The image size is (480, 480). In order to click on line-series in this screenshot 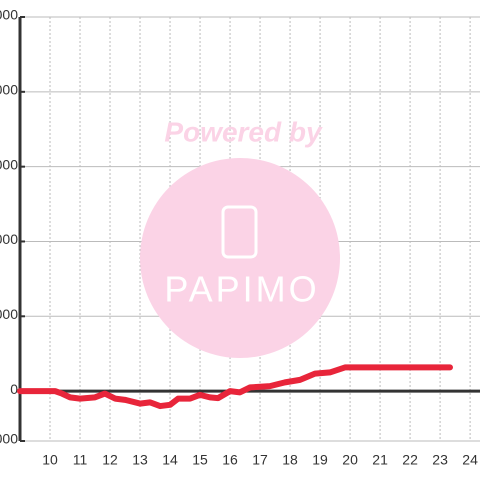, I will do `click(235, 387)`.